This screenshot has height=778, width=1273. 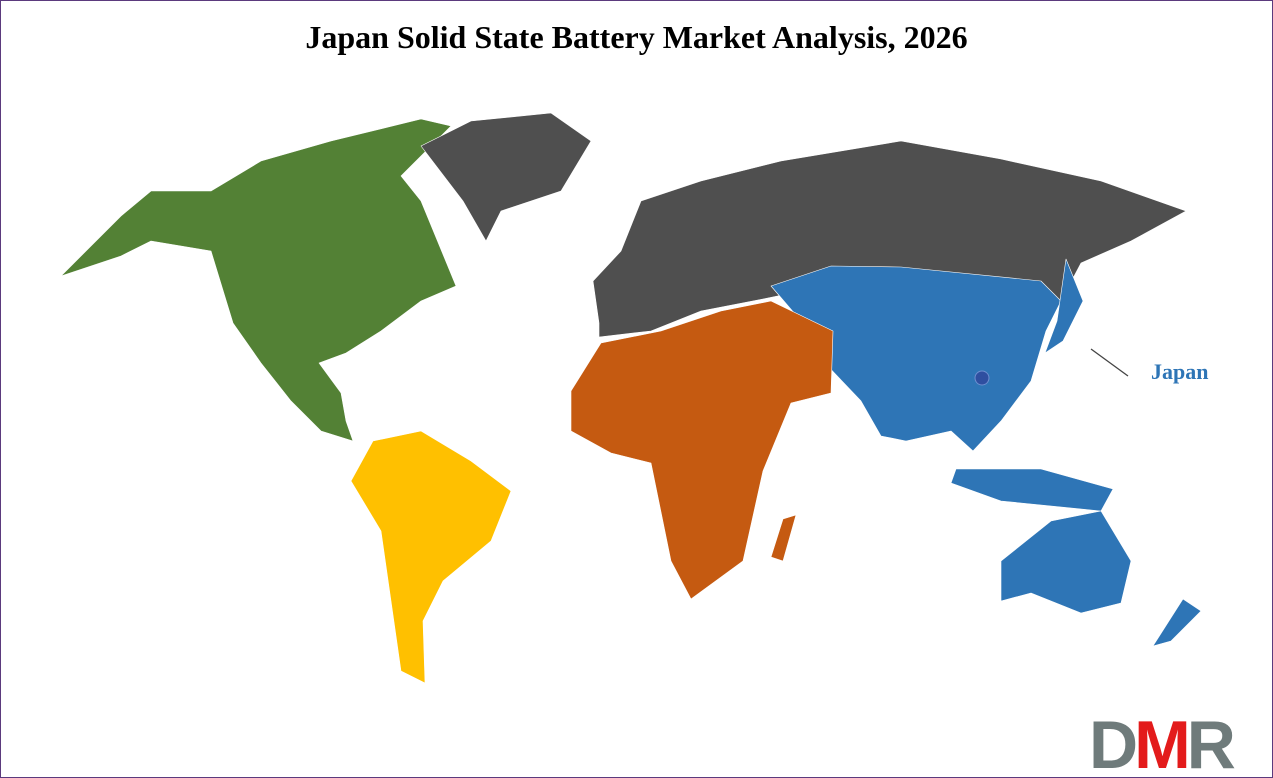 What do you see at coordinates (1064, 306) in the screenshot?
I see `region-japan` at bounding box center [1064, 306].